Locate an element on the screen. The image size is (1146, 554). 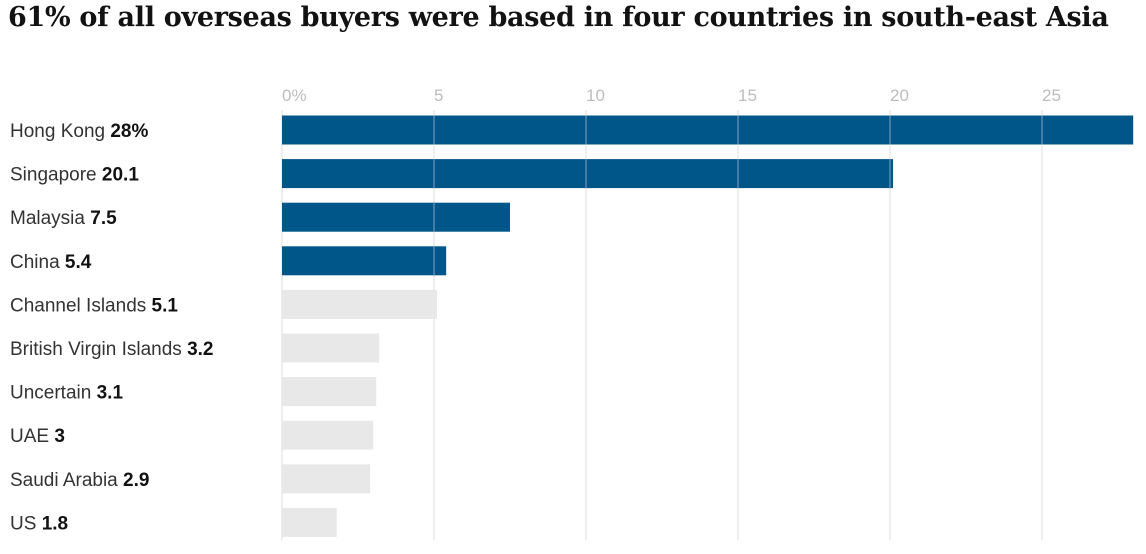
category-label: Hong Kong 28% is located at coordinates (79, 131).